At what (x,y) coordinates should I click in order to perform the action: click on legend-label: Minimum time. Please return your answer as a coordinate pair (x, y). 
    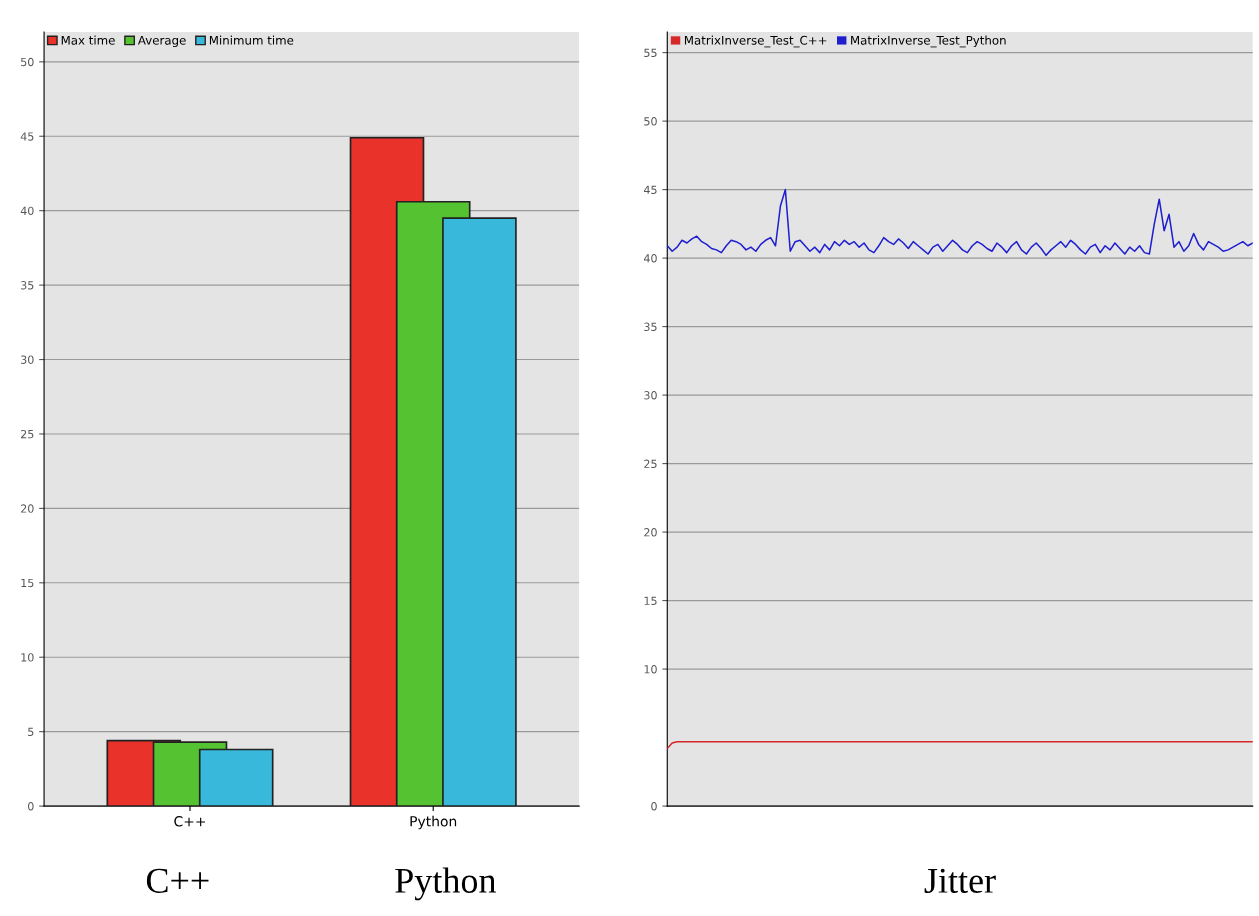
    Looking at the image, I should click on (251, 40).